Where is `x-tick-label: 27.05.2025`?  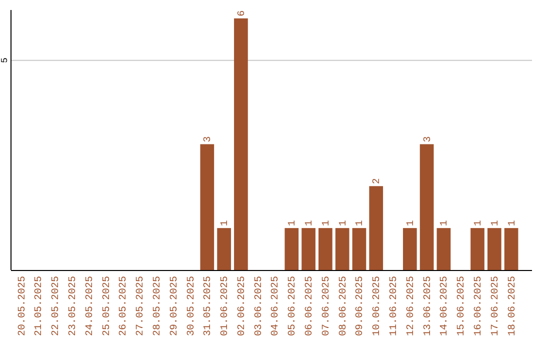 x-tick-label: 27.05.2025 is located at coordinates (141, 306).